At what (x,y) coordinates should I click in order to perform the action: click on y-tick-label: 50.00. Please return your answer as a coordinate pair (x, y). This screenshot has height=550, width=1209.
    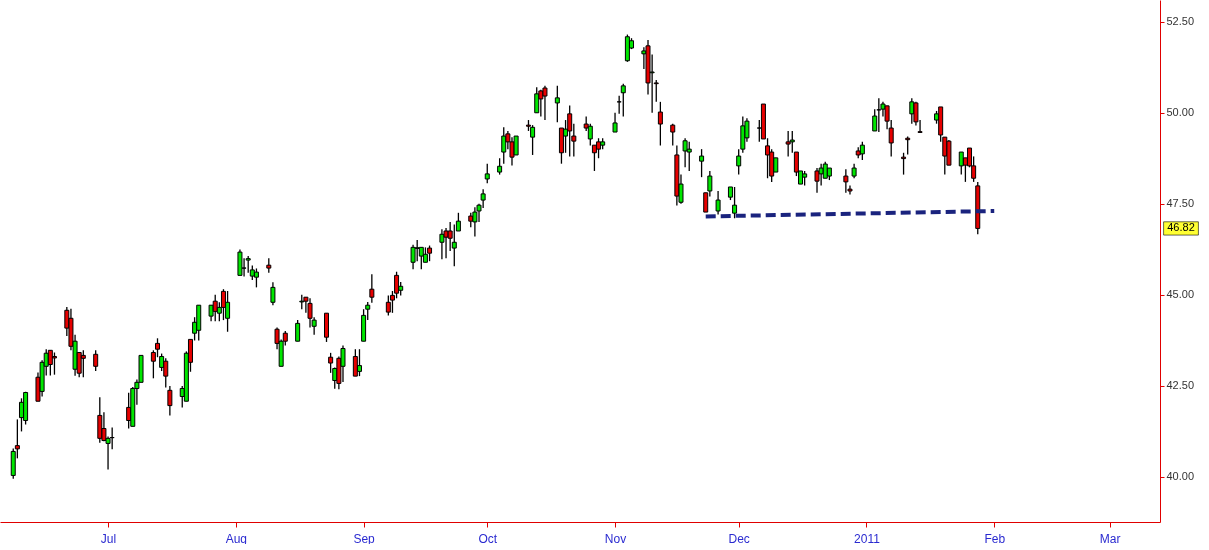
    Looking at the image, I should click on (1180, 112).